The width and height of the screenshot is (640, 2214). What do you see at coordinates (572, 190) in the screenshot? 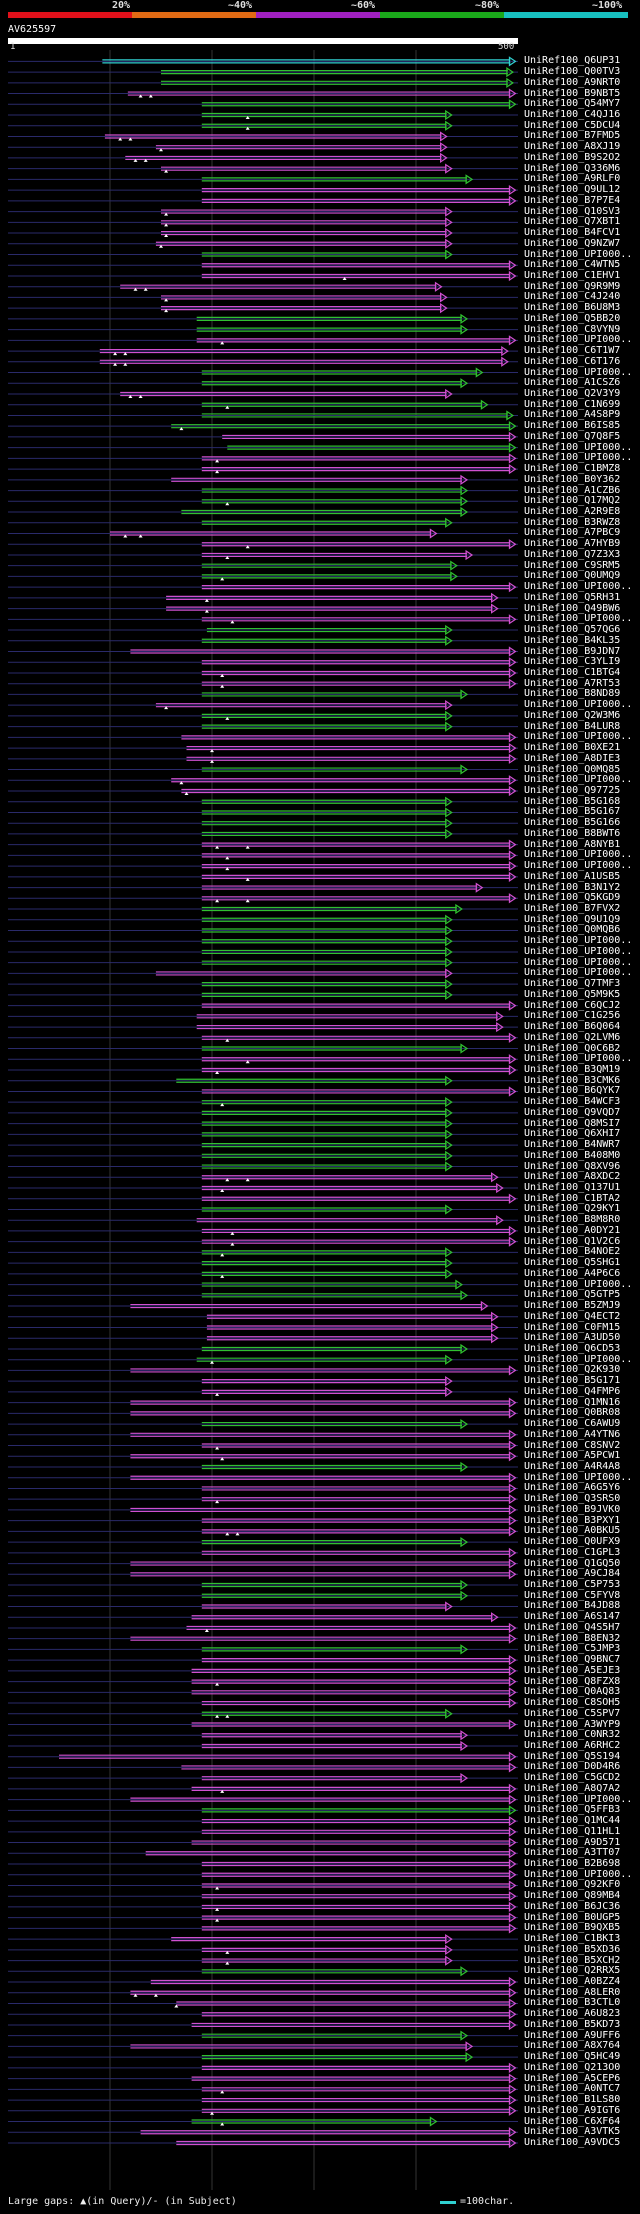
I see `hit-label: UniRef100_Q9UL12` at bounding box center [572, 190].